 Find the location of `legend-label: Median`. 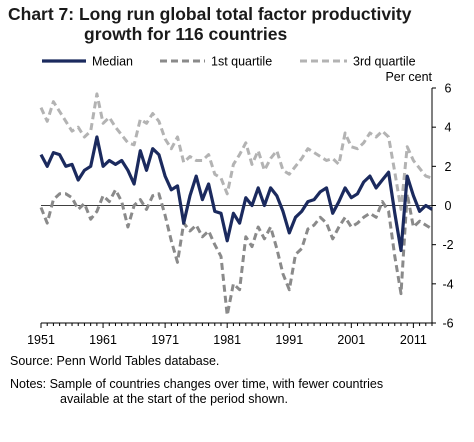

legend-label: Median is located at coordinates (112, 62).